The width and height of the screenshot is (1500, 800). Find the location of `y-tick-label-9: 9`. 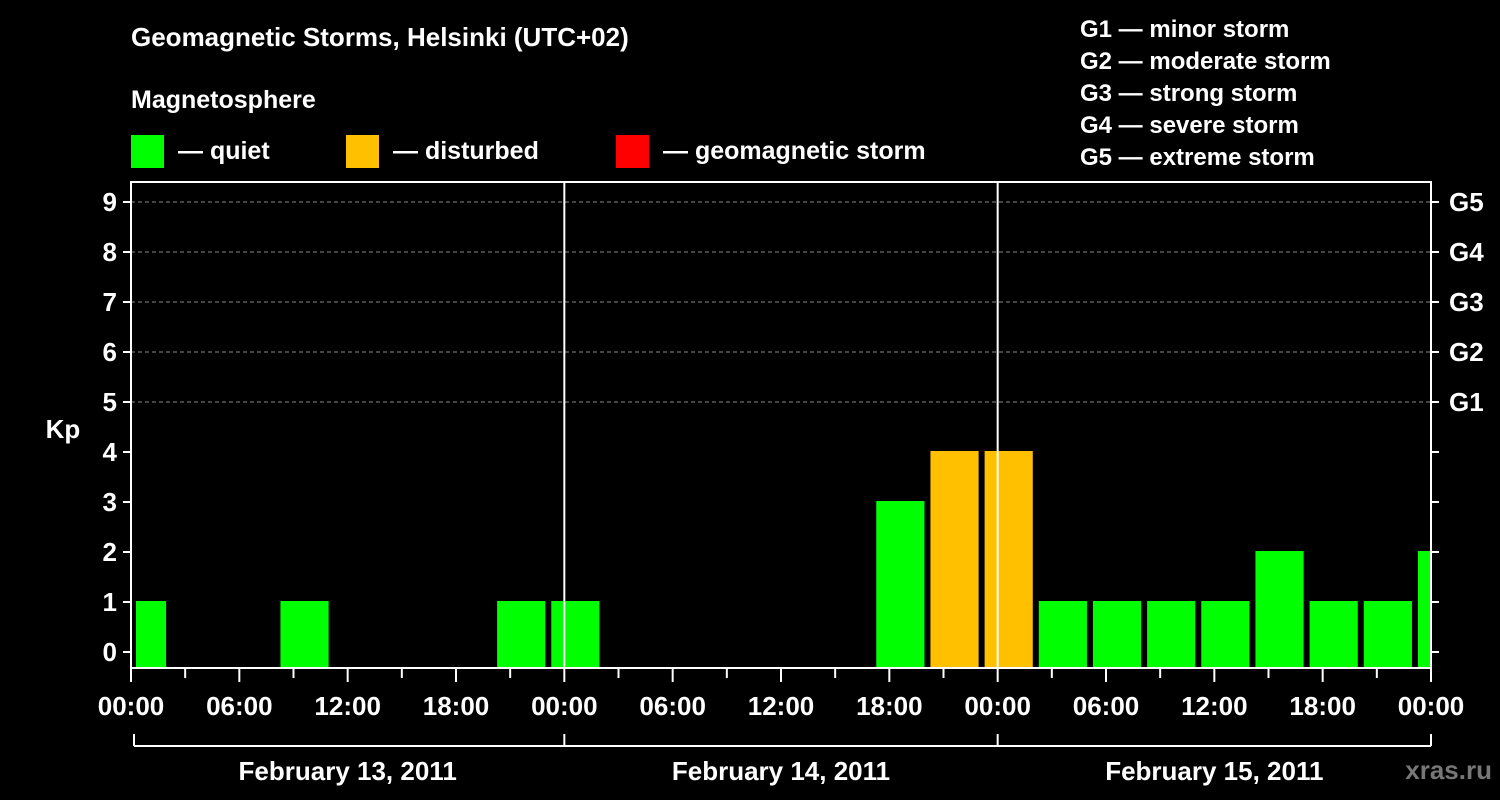

y-tick-label-9: 9 is located at coordinates (110, 202).